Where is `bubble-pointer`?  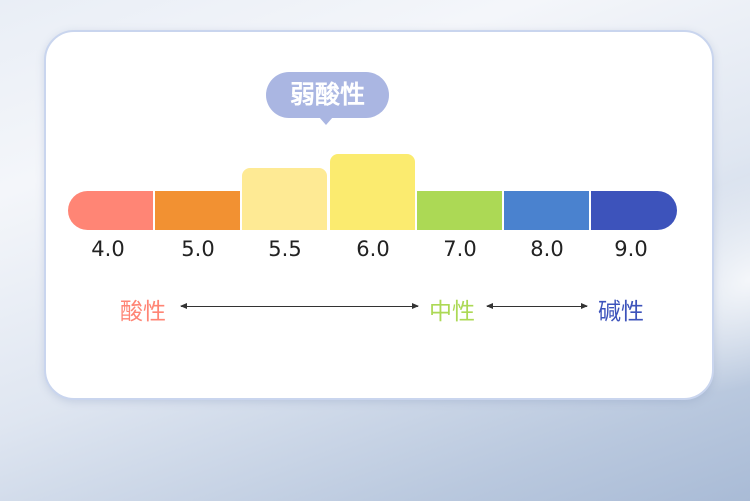
bubble-pointer is located at coordinates (326, 121).